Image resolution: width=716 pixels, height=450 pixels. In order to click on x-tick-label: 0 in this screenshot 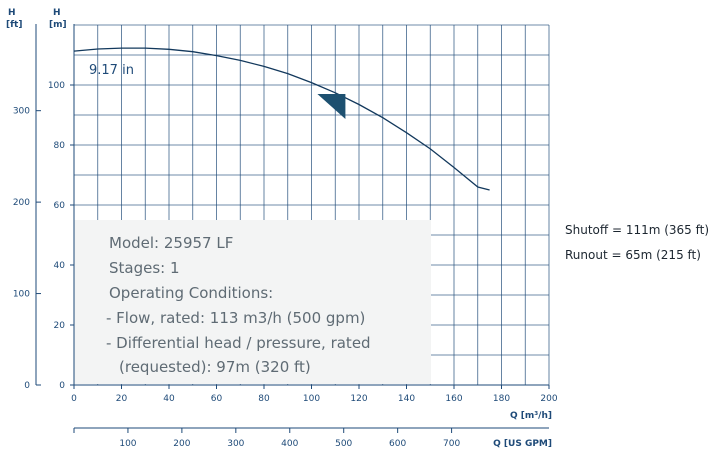, I will do `click(74, 399)`.